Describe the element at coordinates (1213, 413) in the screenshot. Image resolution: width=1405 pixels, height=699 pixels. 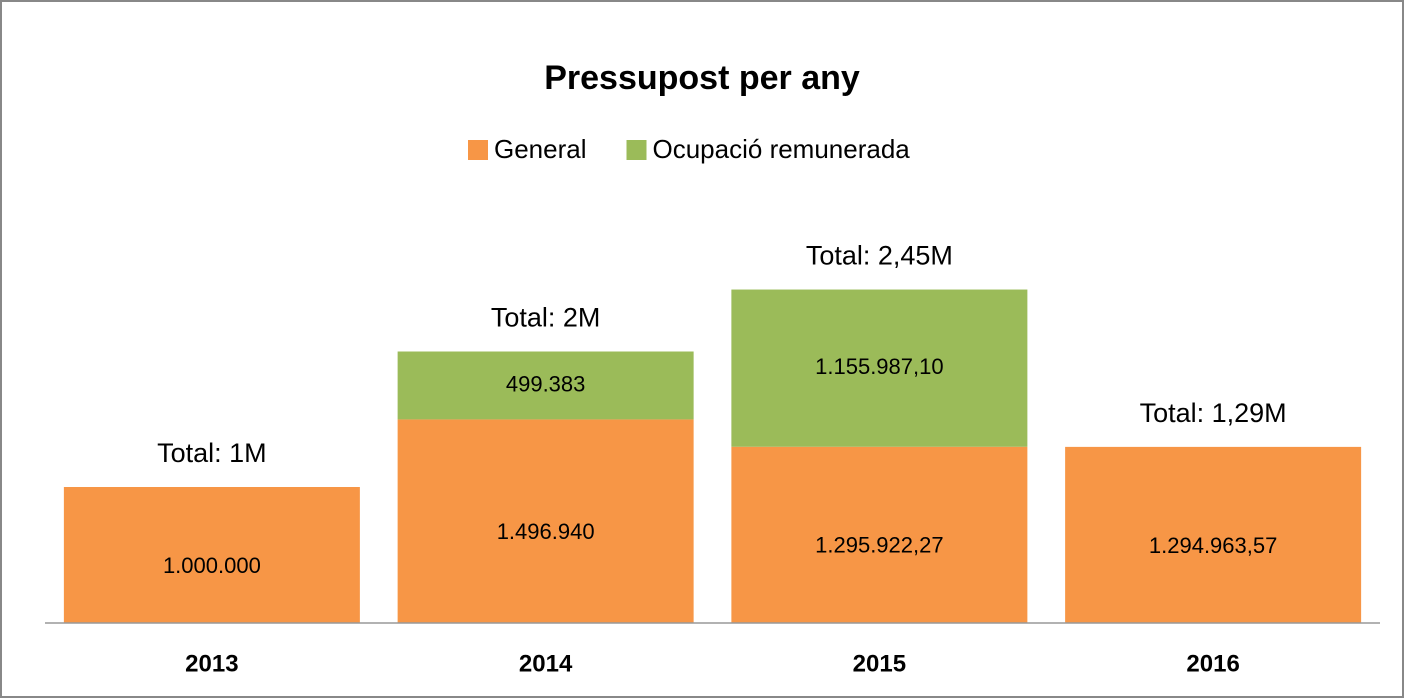
I see `total-label: Total: 1,29M` at that location.